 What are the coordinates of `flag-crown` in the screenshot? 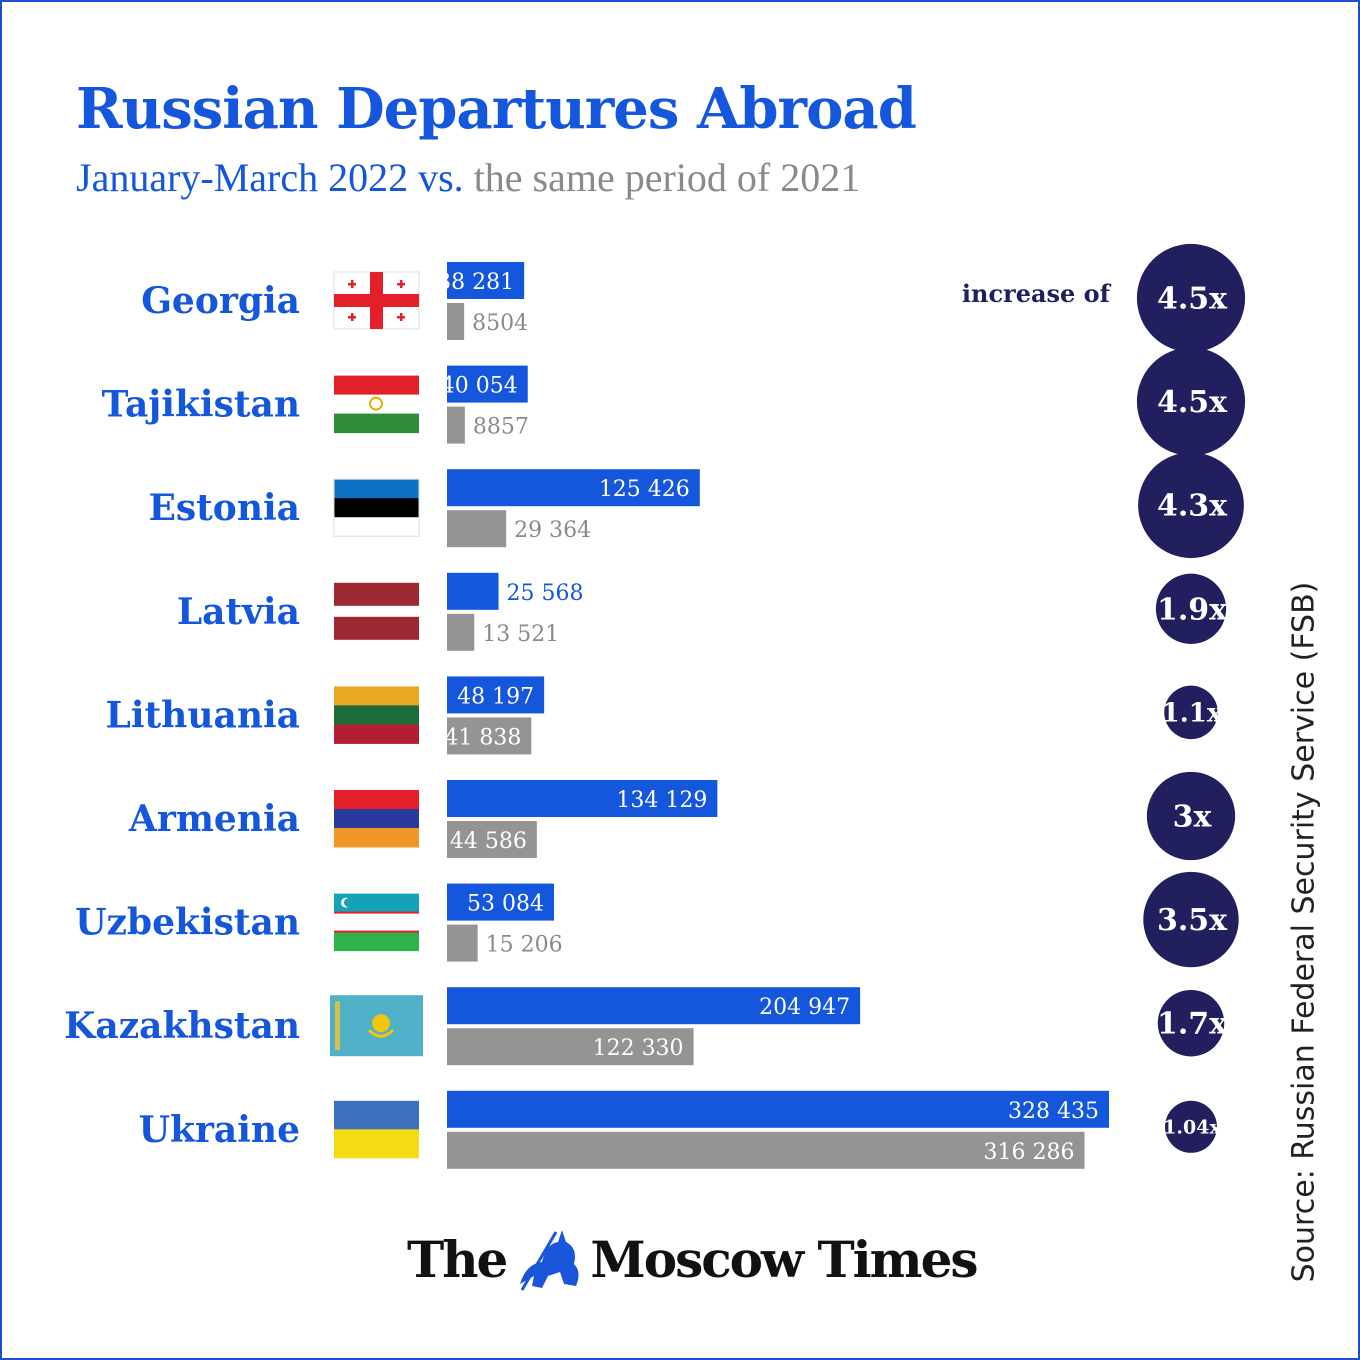 It's located at (376, 403).